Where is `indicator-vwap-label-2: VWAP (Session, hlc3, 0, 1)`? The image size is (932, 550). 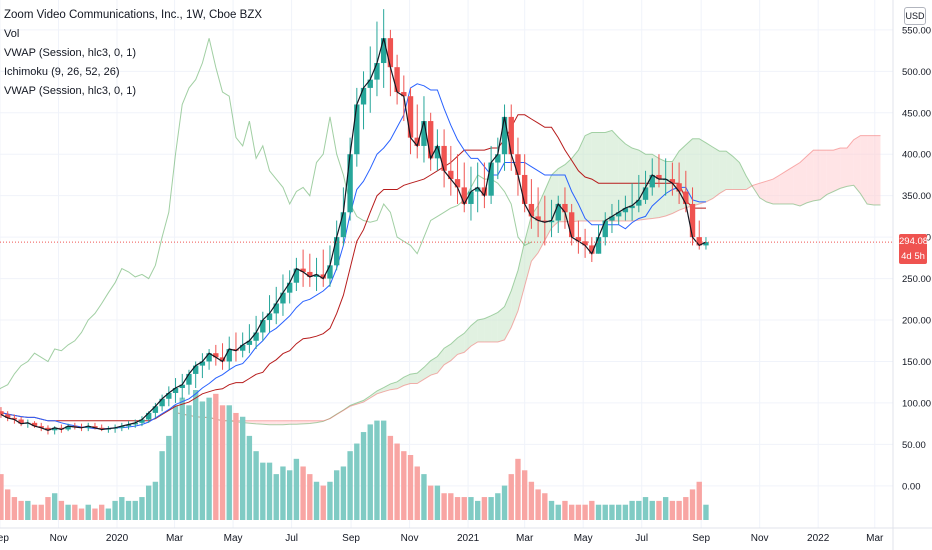 indicator-vwap-label-2: VWAP (Session, hlc3, 0, 1) is located at coordinates (70, 91).